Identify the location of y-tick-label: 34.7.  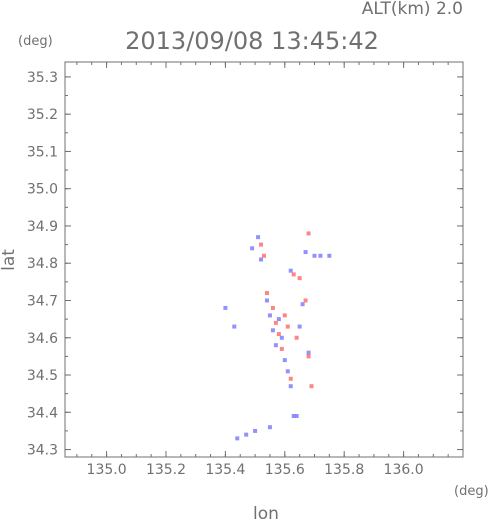
(42, 301).